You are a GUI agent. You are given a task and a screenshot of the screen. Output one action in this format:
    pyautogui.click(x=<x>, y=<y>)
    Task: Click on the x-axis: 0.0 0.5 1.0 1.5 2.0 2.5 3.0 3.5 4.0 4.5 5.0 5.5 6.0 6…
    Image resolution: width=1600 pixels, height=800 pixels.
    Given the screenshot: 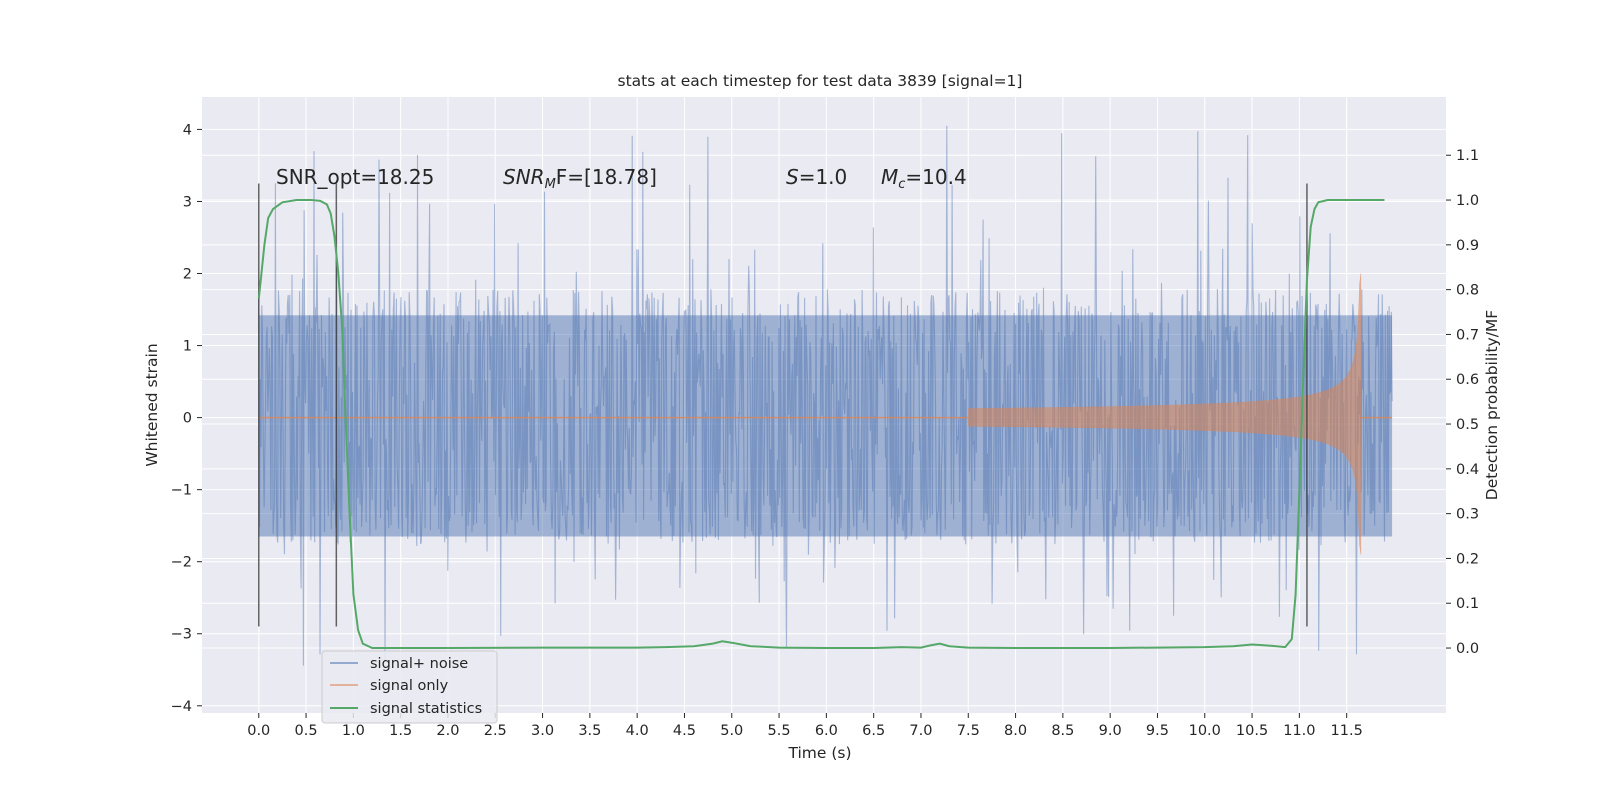 What is the action you would take?
    pyautogui.click(x=805, y=726)
    